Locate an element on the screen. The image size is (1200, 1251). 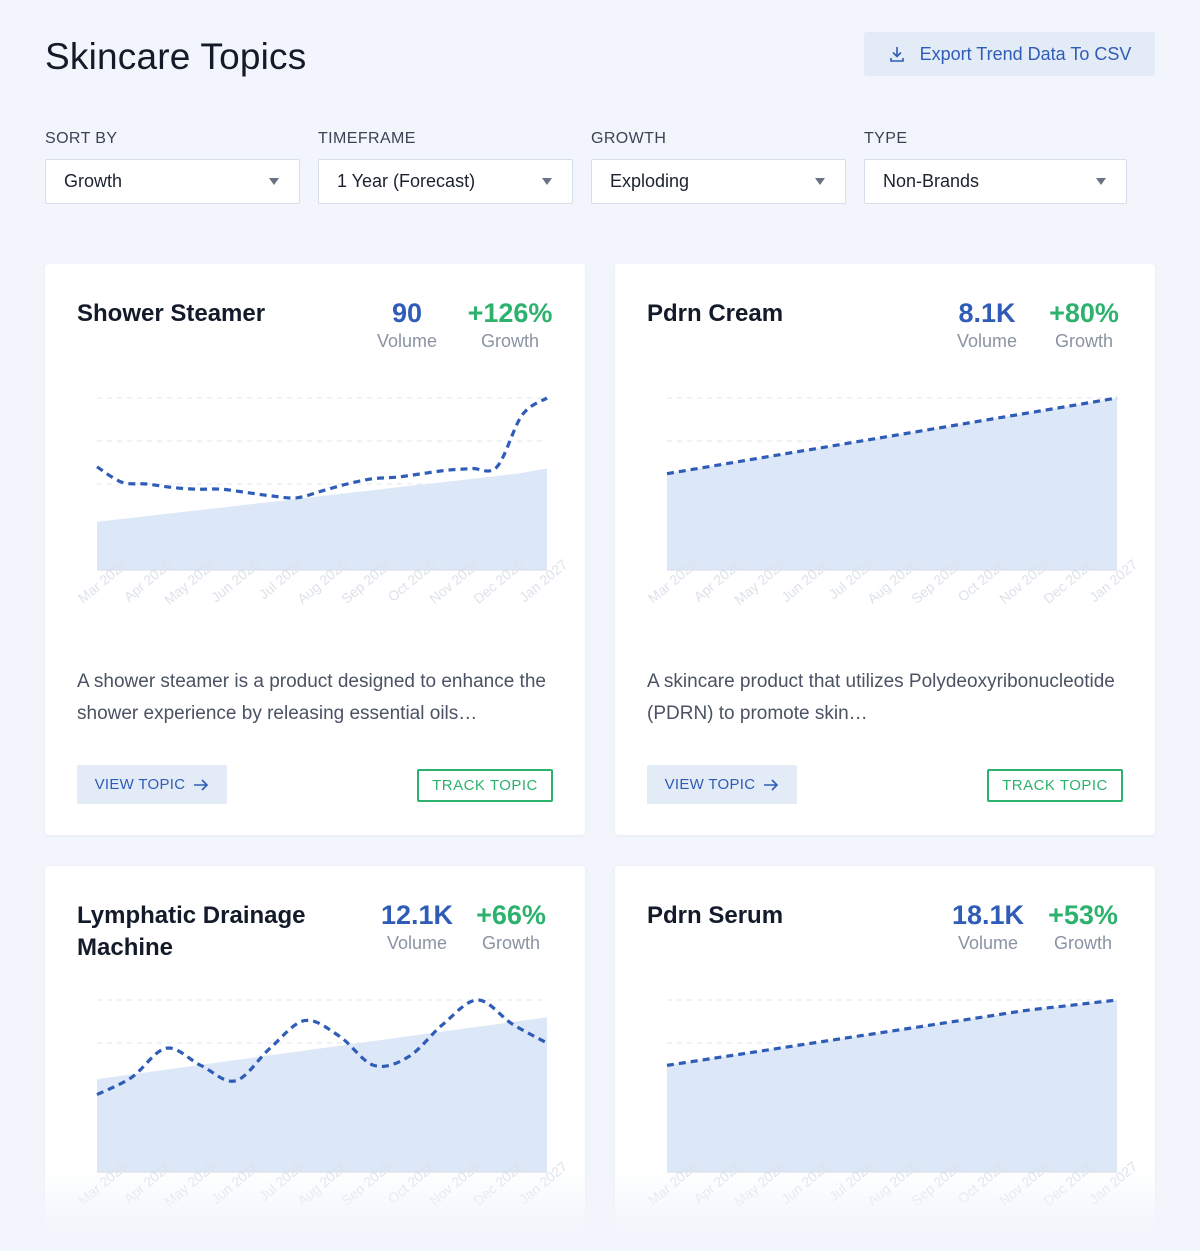
growth-select: Exploding is located at coordinates (718, 181).